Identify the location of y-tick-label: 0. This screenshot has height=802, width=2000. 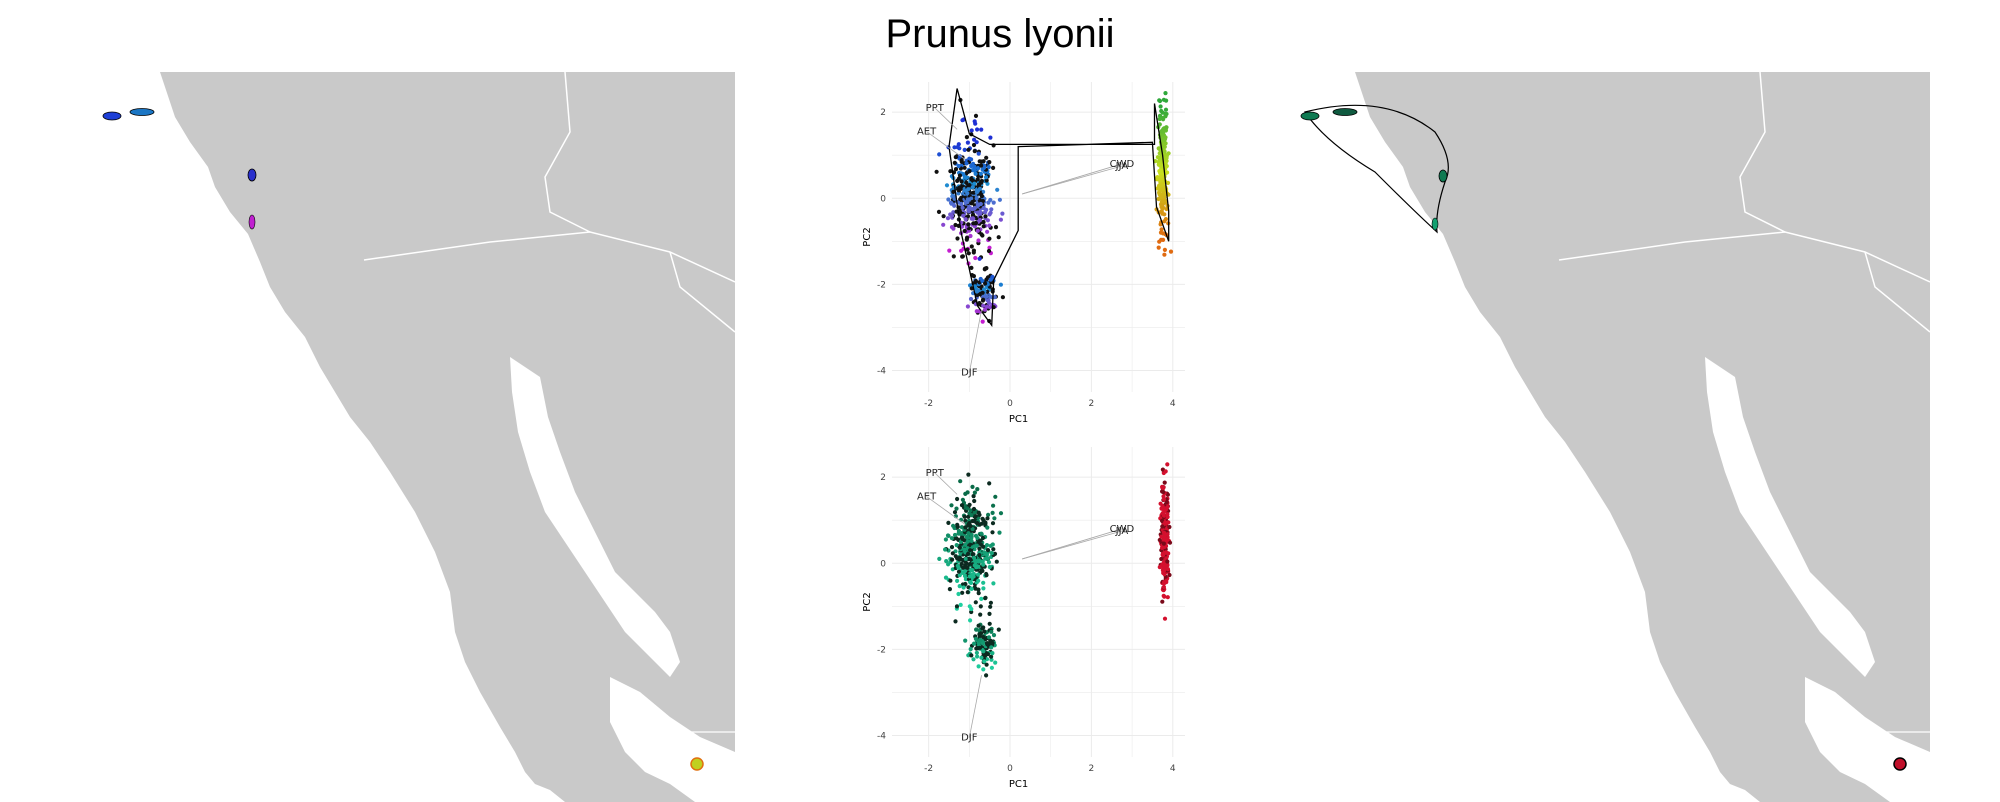
(883, 564).